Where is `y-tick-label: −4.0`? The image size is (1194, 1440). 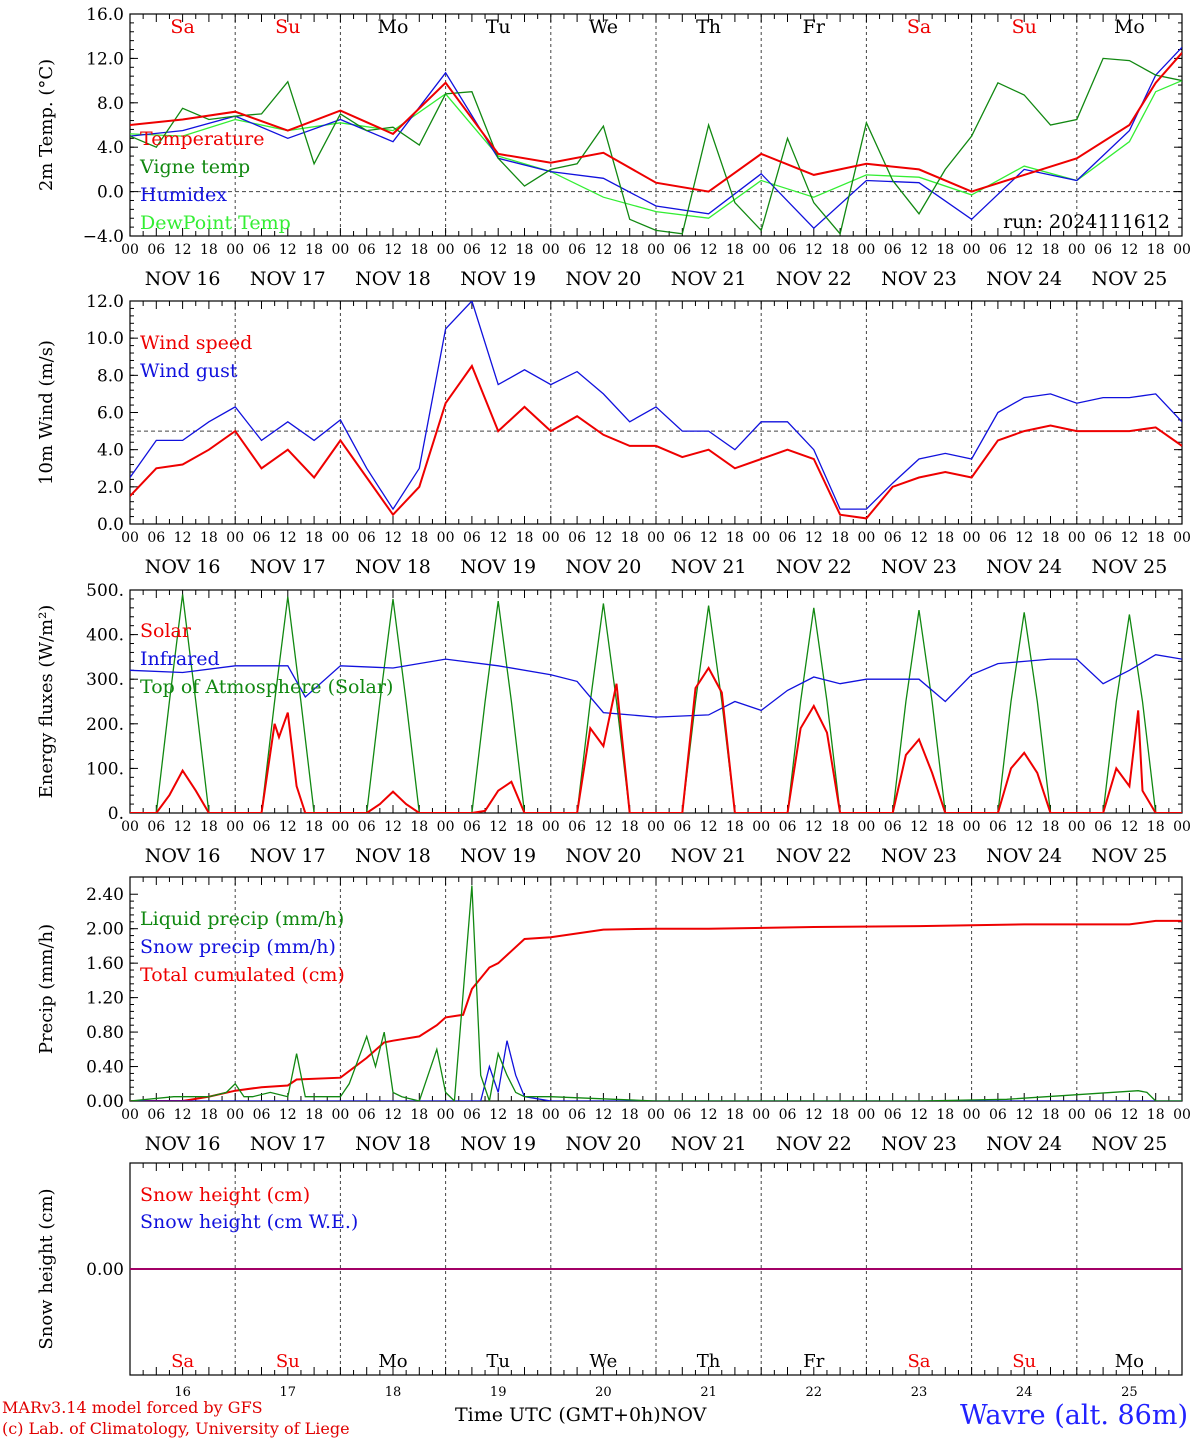 y-tick-label: −4.0 is located at coordinates (103, 237).